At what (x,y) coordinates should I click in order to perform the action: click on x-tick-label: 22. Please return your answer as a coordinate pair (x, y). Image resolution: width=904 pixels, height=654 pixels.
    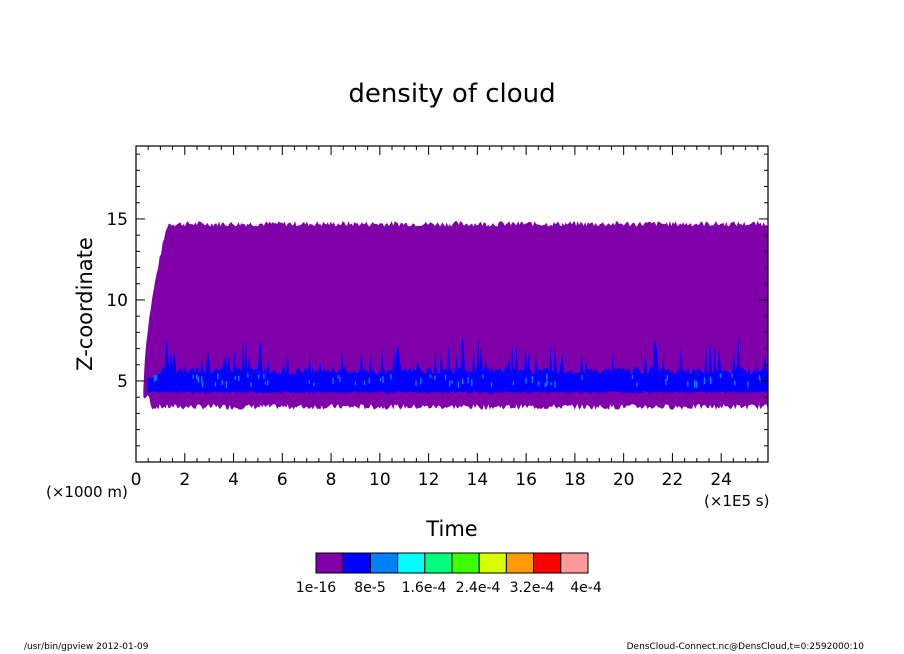
    Looking at the image, I should click on (673, 480).